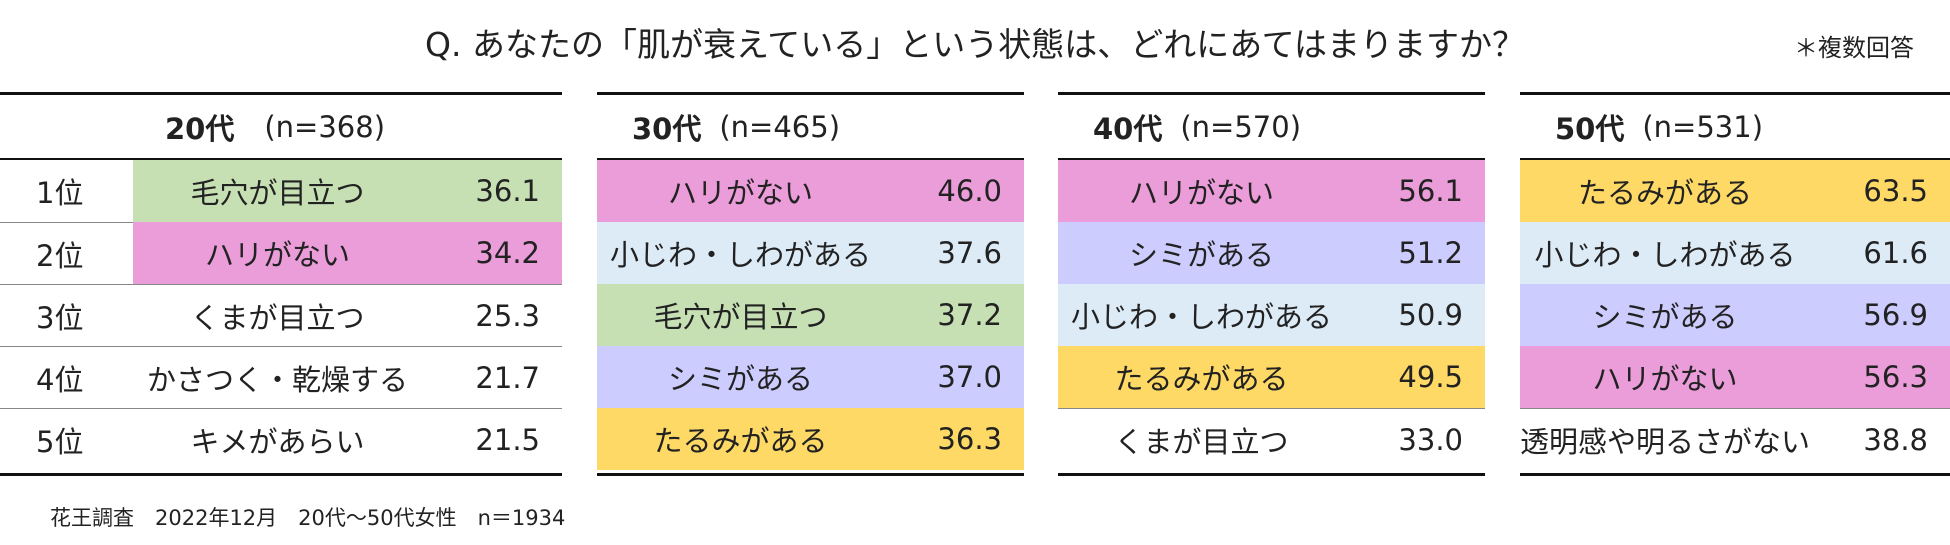 The image size is (1950, 545). What do you see at coordinates (60, 379) in the screenshot?
I see `rank: 4位` at bounding box center [60, 379].